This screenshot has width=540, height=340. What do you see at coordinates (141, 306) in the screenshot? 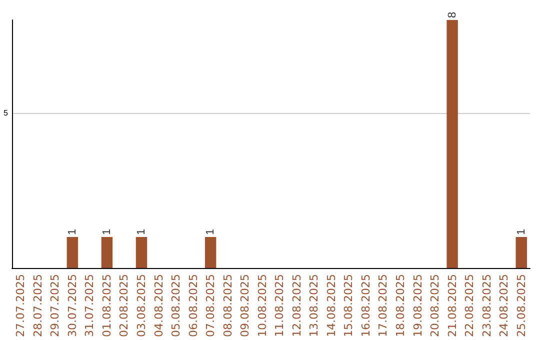
I see `x-tick-label: 03.08.2025` at bounding box center [141, 306].